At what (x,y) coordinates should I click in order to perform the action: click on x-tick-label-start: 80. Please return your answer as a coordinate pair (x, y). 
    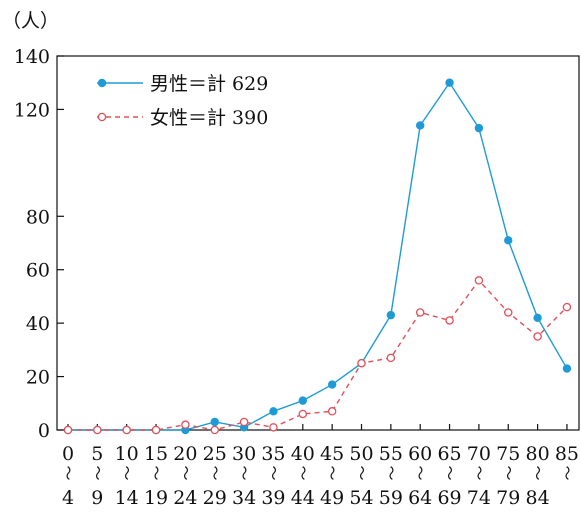
    Looking at the image, I should click on (538, 454).